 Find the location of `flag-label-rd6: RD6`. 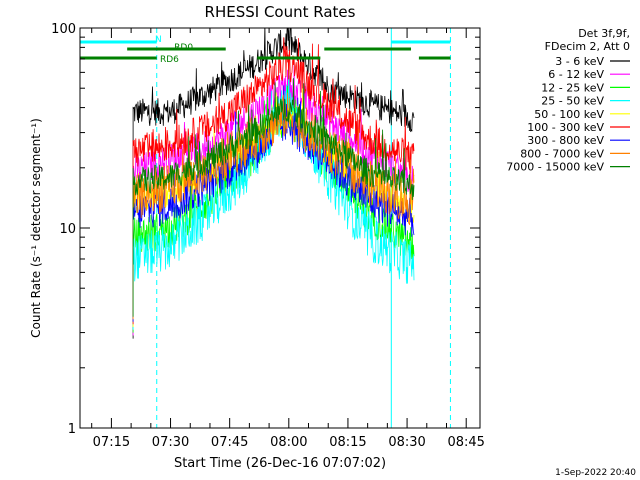

flag-label-rd6: RD6 is located at coordinates (169, 60).